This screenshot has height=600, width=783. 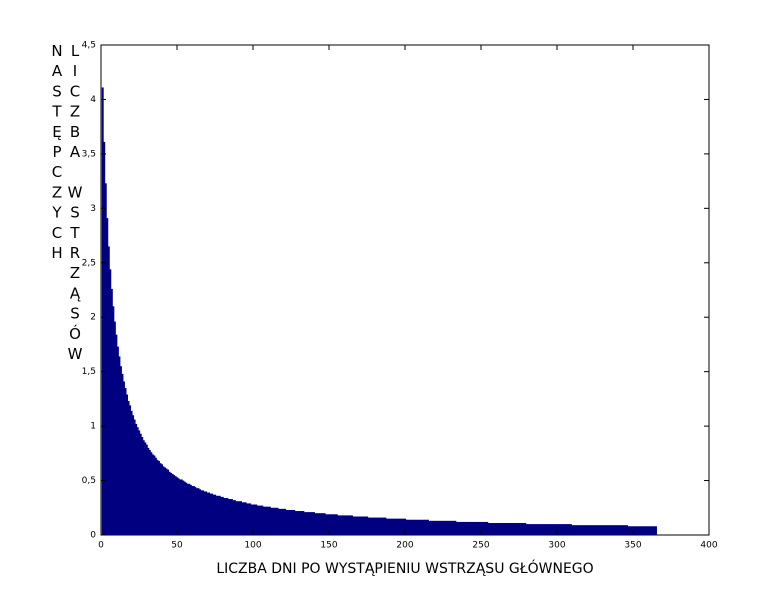 I want to click on x-tick-label: 150, so click(x=328, y=546).